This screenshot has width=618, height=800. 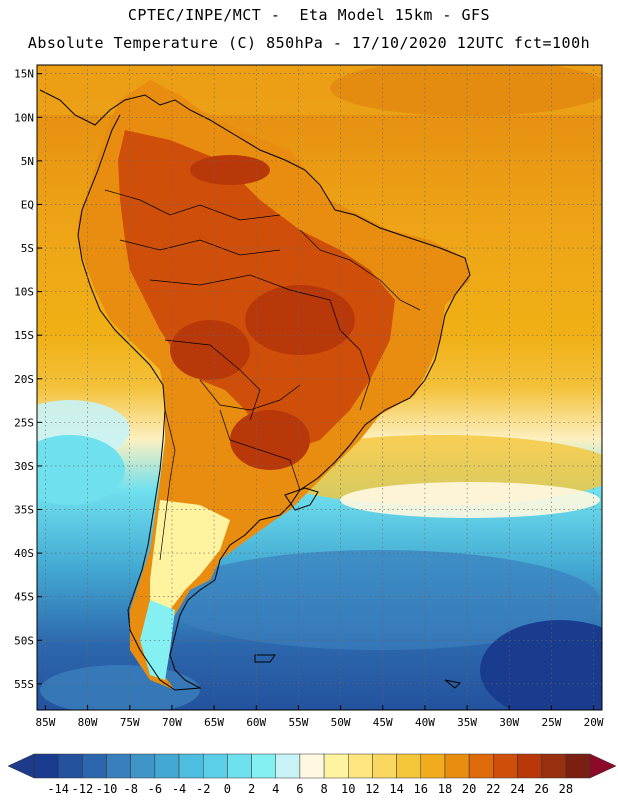 What do you see at coordinates (372, 789) in the screenshot?
I see `colorbar-label: 12` at bounding box center [372, 789].